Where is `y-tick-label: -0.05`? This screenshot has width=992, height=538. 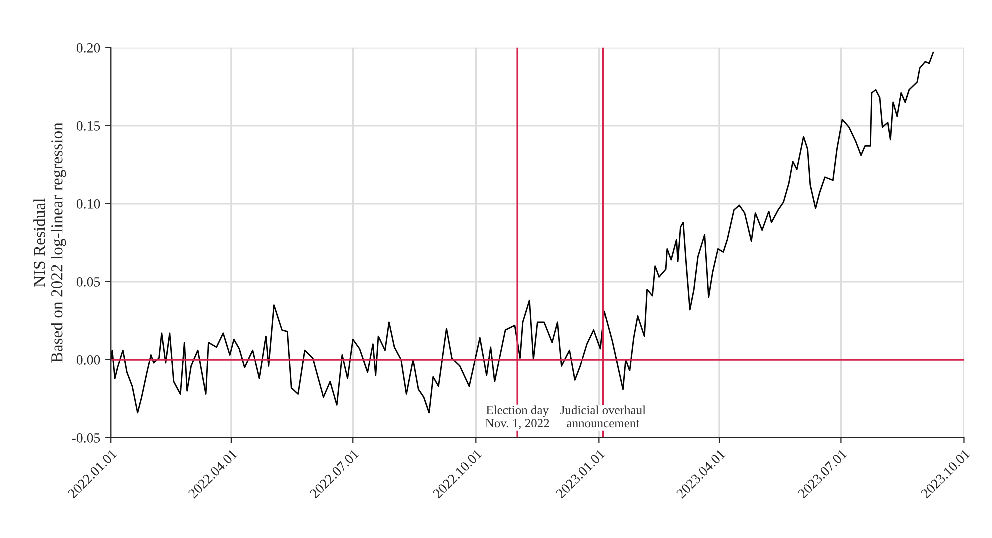
y-tick-label: -0.05 is located at coordinates (86, 438).